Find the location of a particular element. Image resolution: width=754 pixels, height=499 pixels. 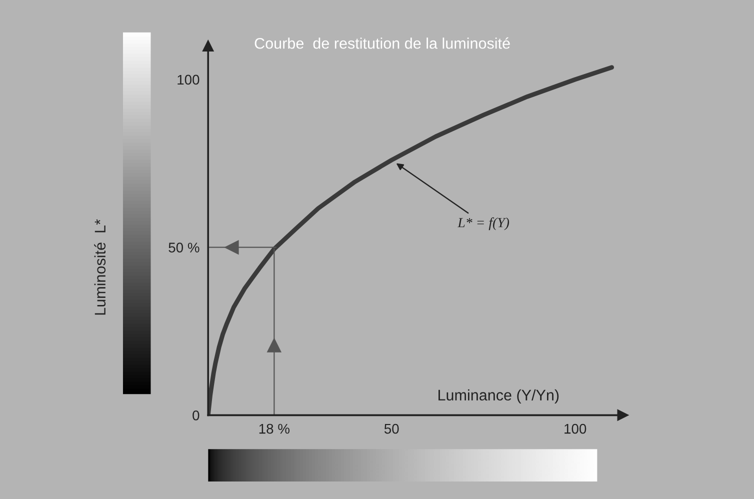

y-tick-label: 100 is located at coordinates (189, 79).